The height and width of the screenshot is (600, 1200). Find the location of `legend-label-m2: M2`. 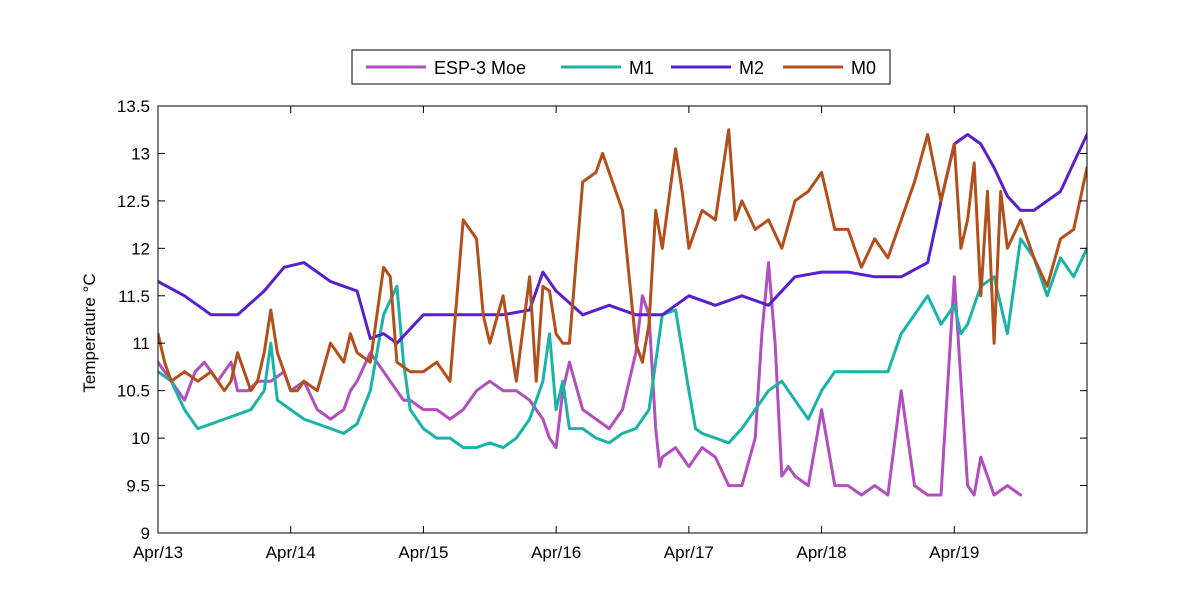

legend-label-m2: M2 is located at coordinates (751, 68).